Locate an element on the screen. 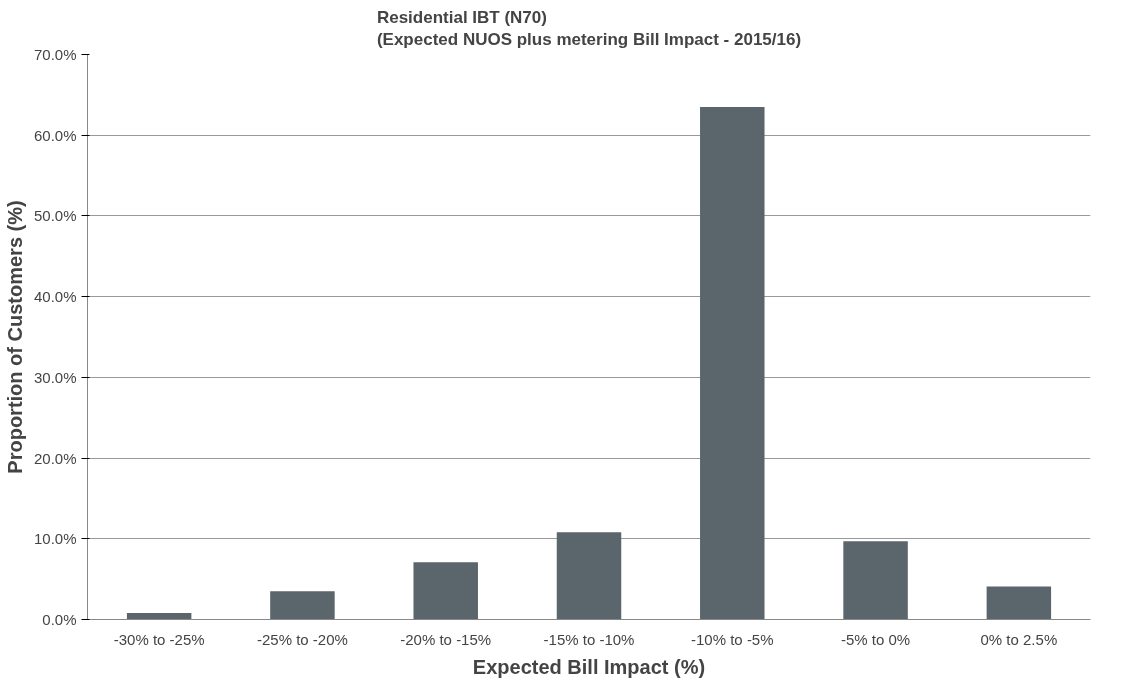 The width and height of the screenshot is (1123, 684). chart-title: Residential IBT (N70) (Expected NUOS plus metering Bill Impact - 2015/16) is located at coordinates (589, 28).